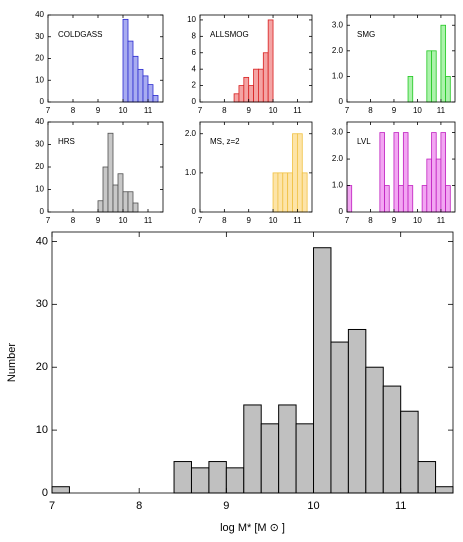  I want to click on panel-label: COLDGASS, so click(80, 34).